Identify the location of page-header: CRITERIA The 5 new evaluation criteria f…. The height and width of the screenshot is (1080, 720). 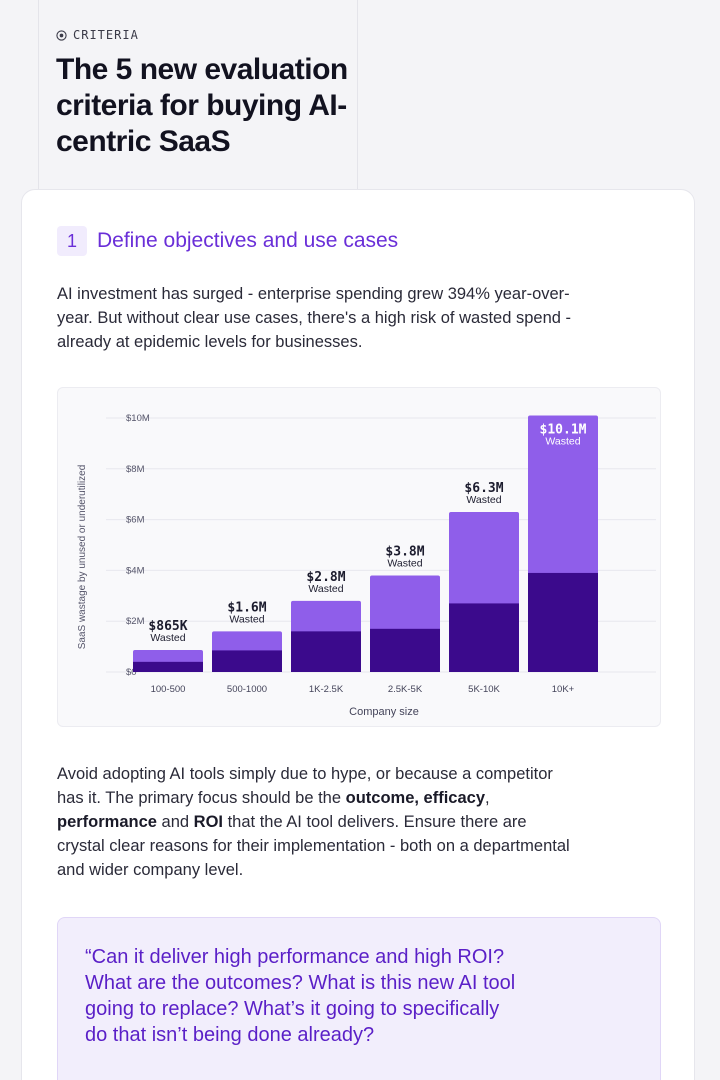
(206, 94).